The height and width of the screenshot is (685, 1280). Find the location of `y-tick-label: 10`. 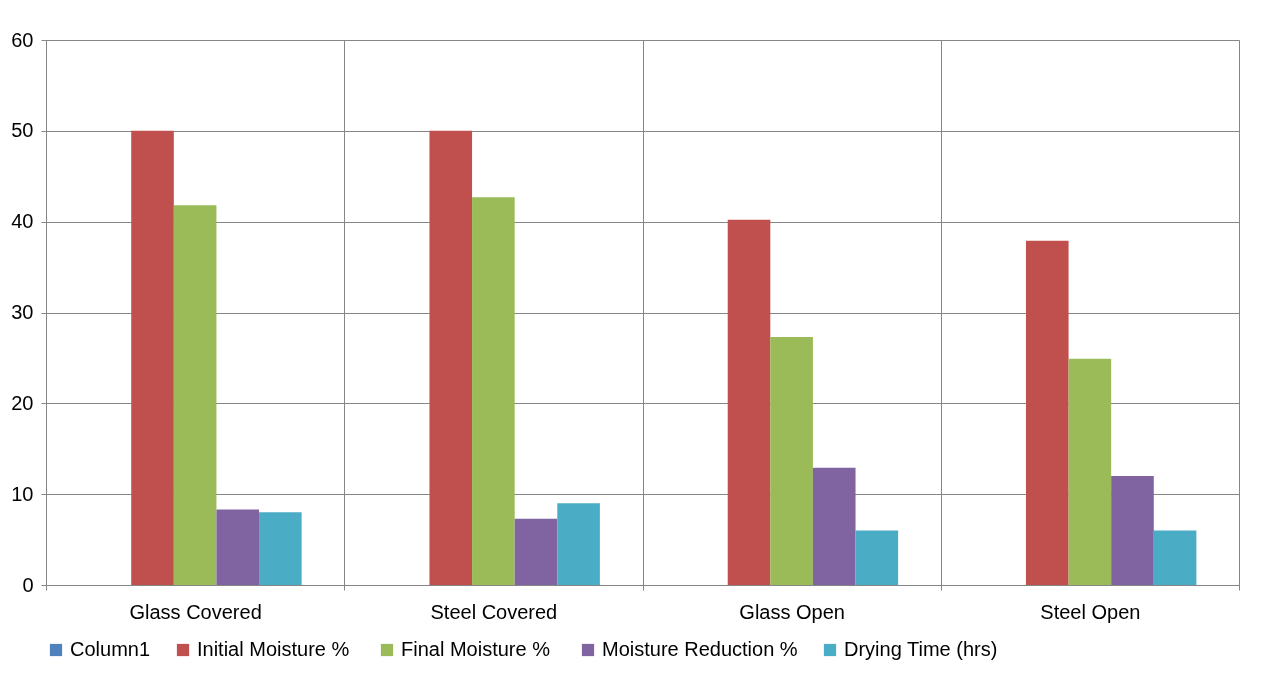

y-tick-label: 10 is located at coordinates (22, 493).